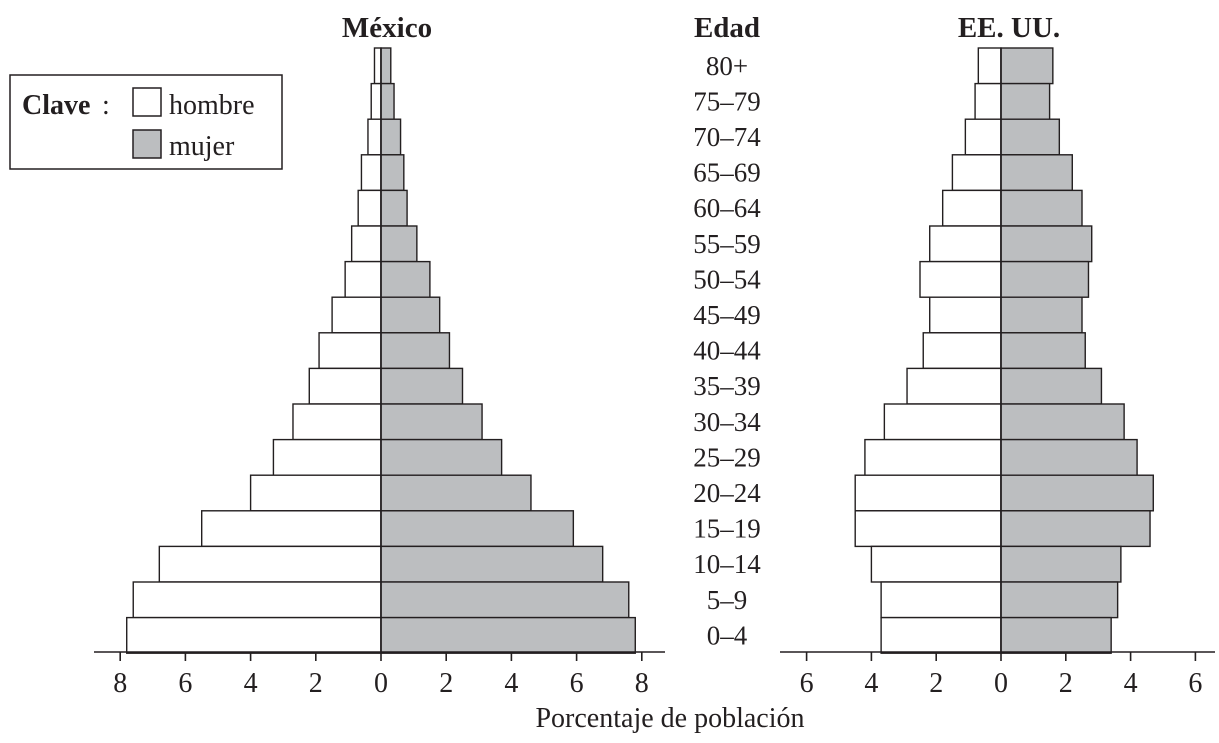 This screenshot has width=1219, height=743. I want to click on tick-label-mexico-7: 6, so click(577, 683).